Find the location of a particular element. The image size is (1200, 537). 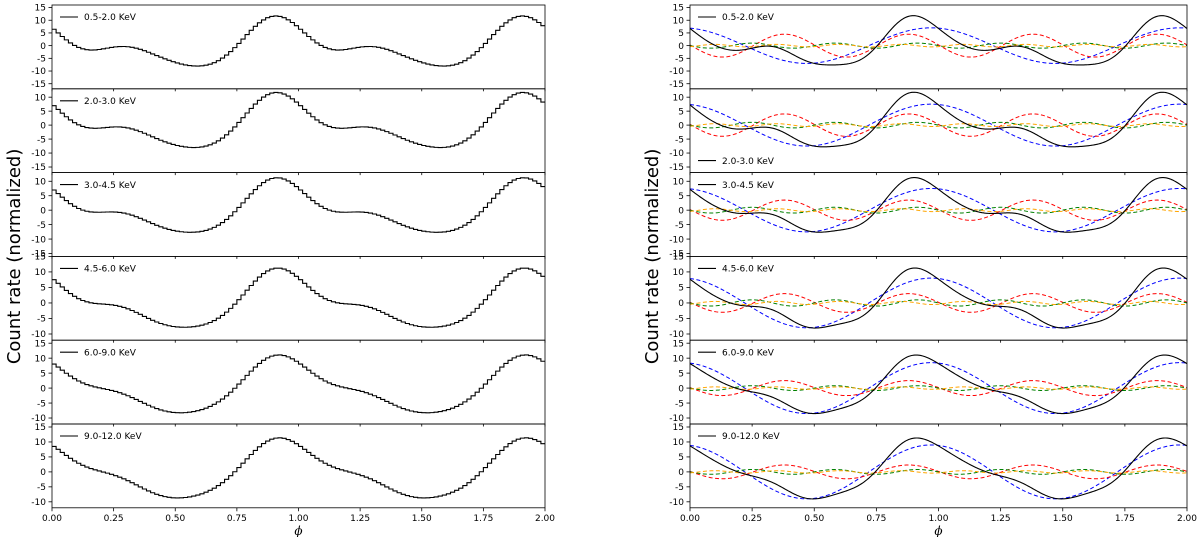

harmonic-3-curve is located at coordinates (938, 45).